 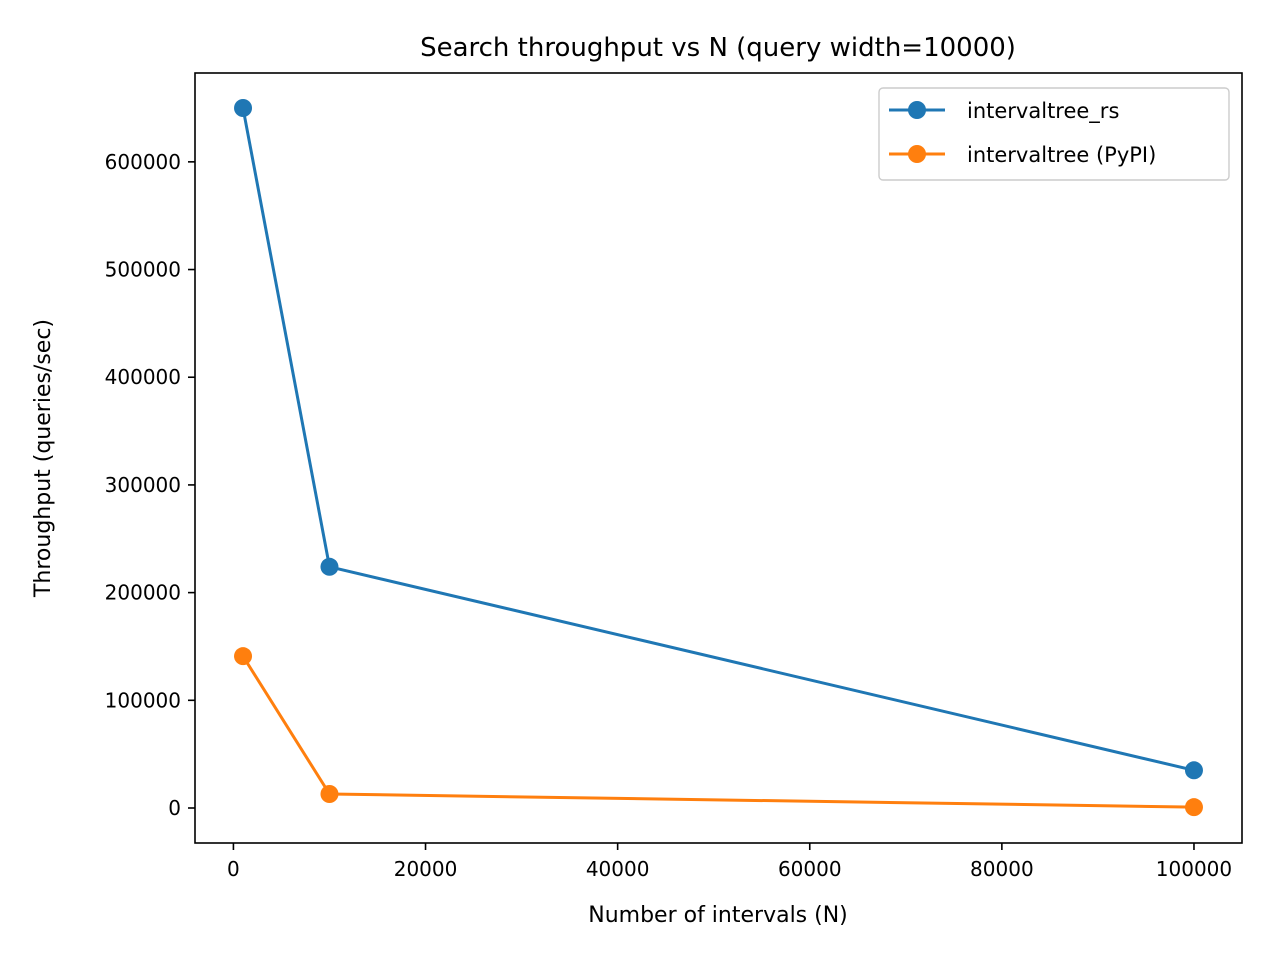 What do you see at coordinates (1194, 869) in the screenshot?
I see `x-tick-label: 100000` at bounding box center [1194, 869].